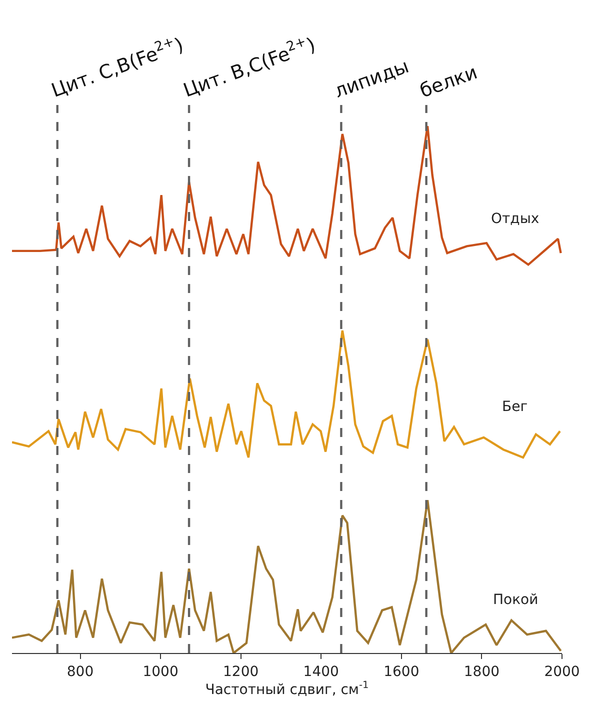 Image resolution: width=592 pixels, height=708 pixels. I want to click on x-tick-label: 800, so click(80, 672).